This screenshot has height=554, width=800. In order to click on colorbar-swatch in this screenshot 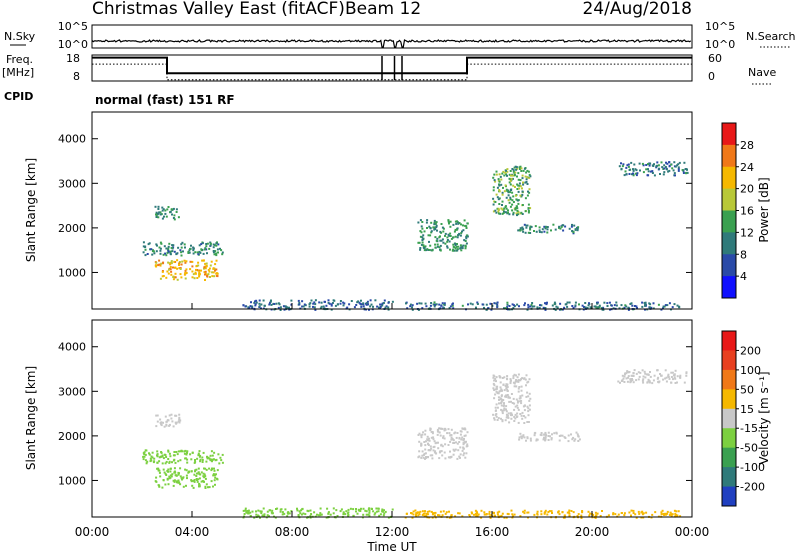, I will do `click(729, 379)`.